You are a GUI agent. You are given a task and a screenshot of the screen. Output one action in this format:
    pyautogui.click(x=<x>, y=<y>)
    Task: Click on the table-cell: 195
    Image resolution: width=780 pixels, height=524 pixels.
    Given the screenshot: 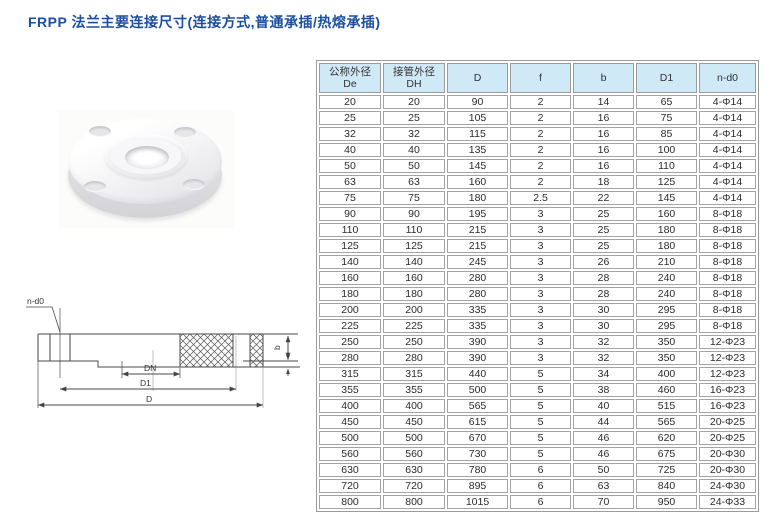 What is the action you would take?
    pyautogui.click(x=477, y=214)
    